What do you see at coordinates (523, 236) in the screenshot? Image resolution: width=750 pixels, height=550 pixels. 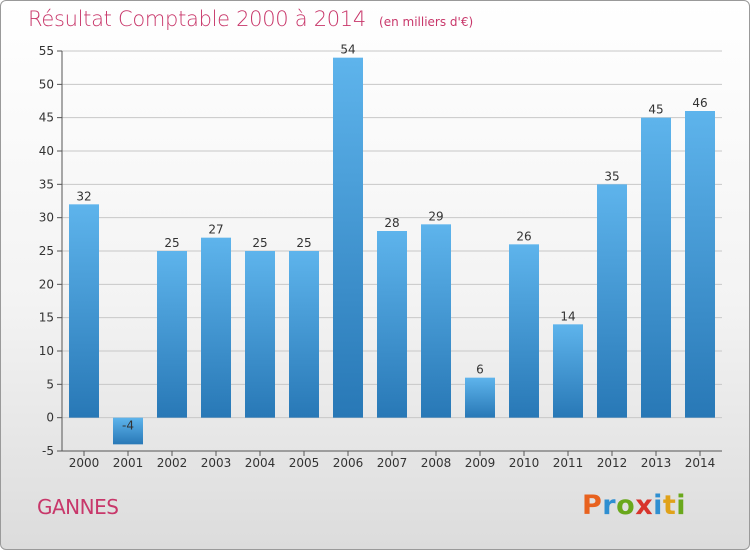 I see `data-label: 26` at bounding box center [523, 236].